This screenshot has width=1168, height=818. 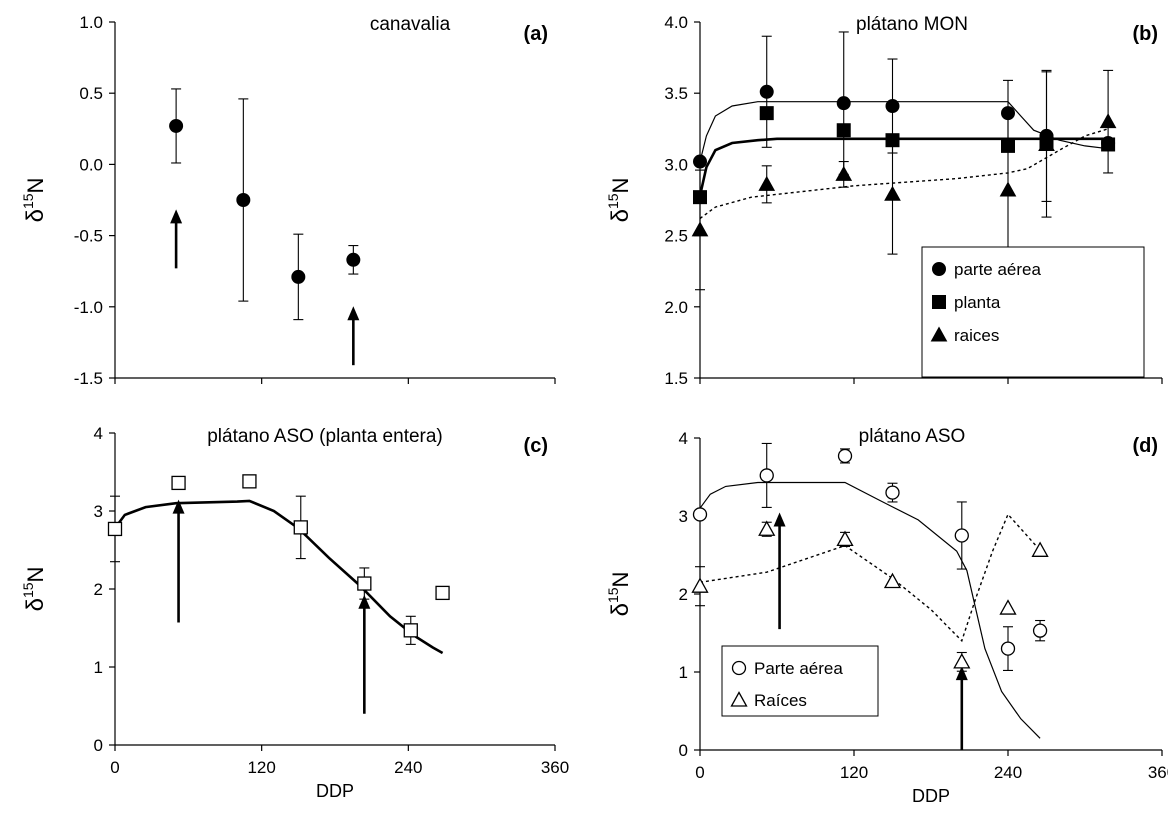 I want to click on y-tick-label: 1, so click(x=98, y=667).